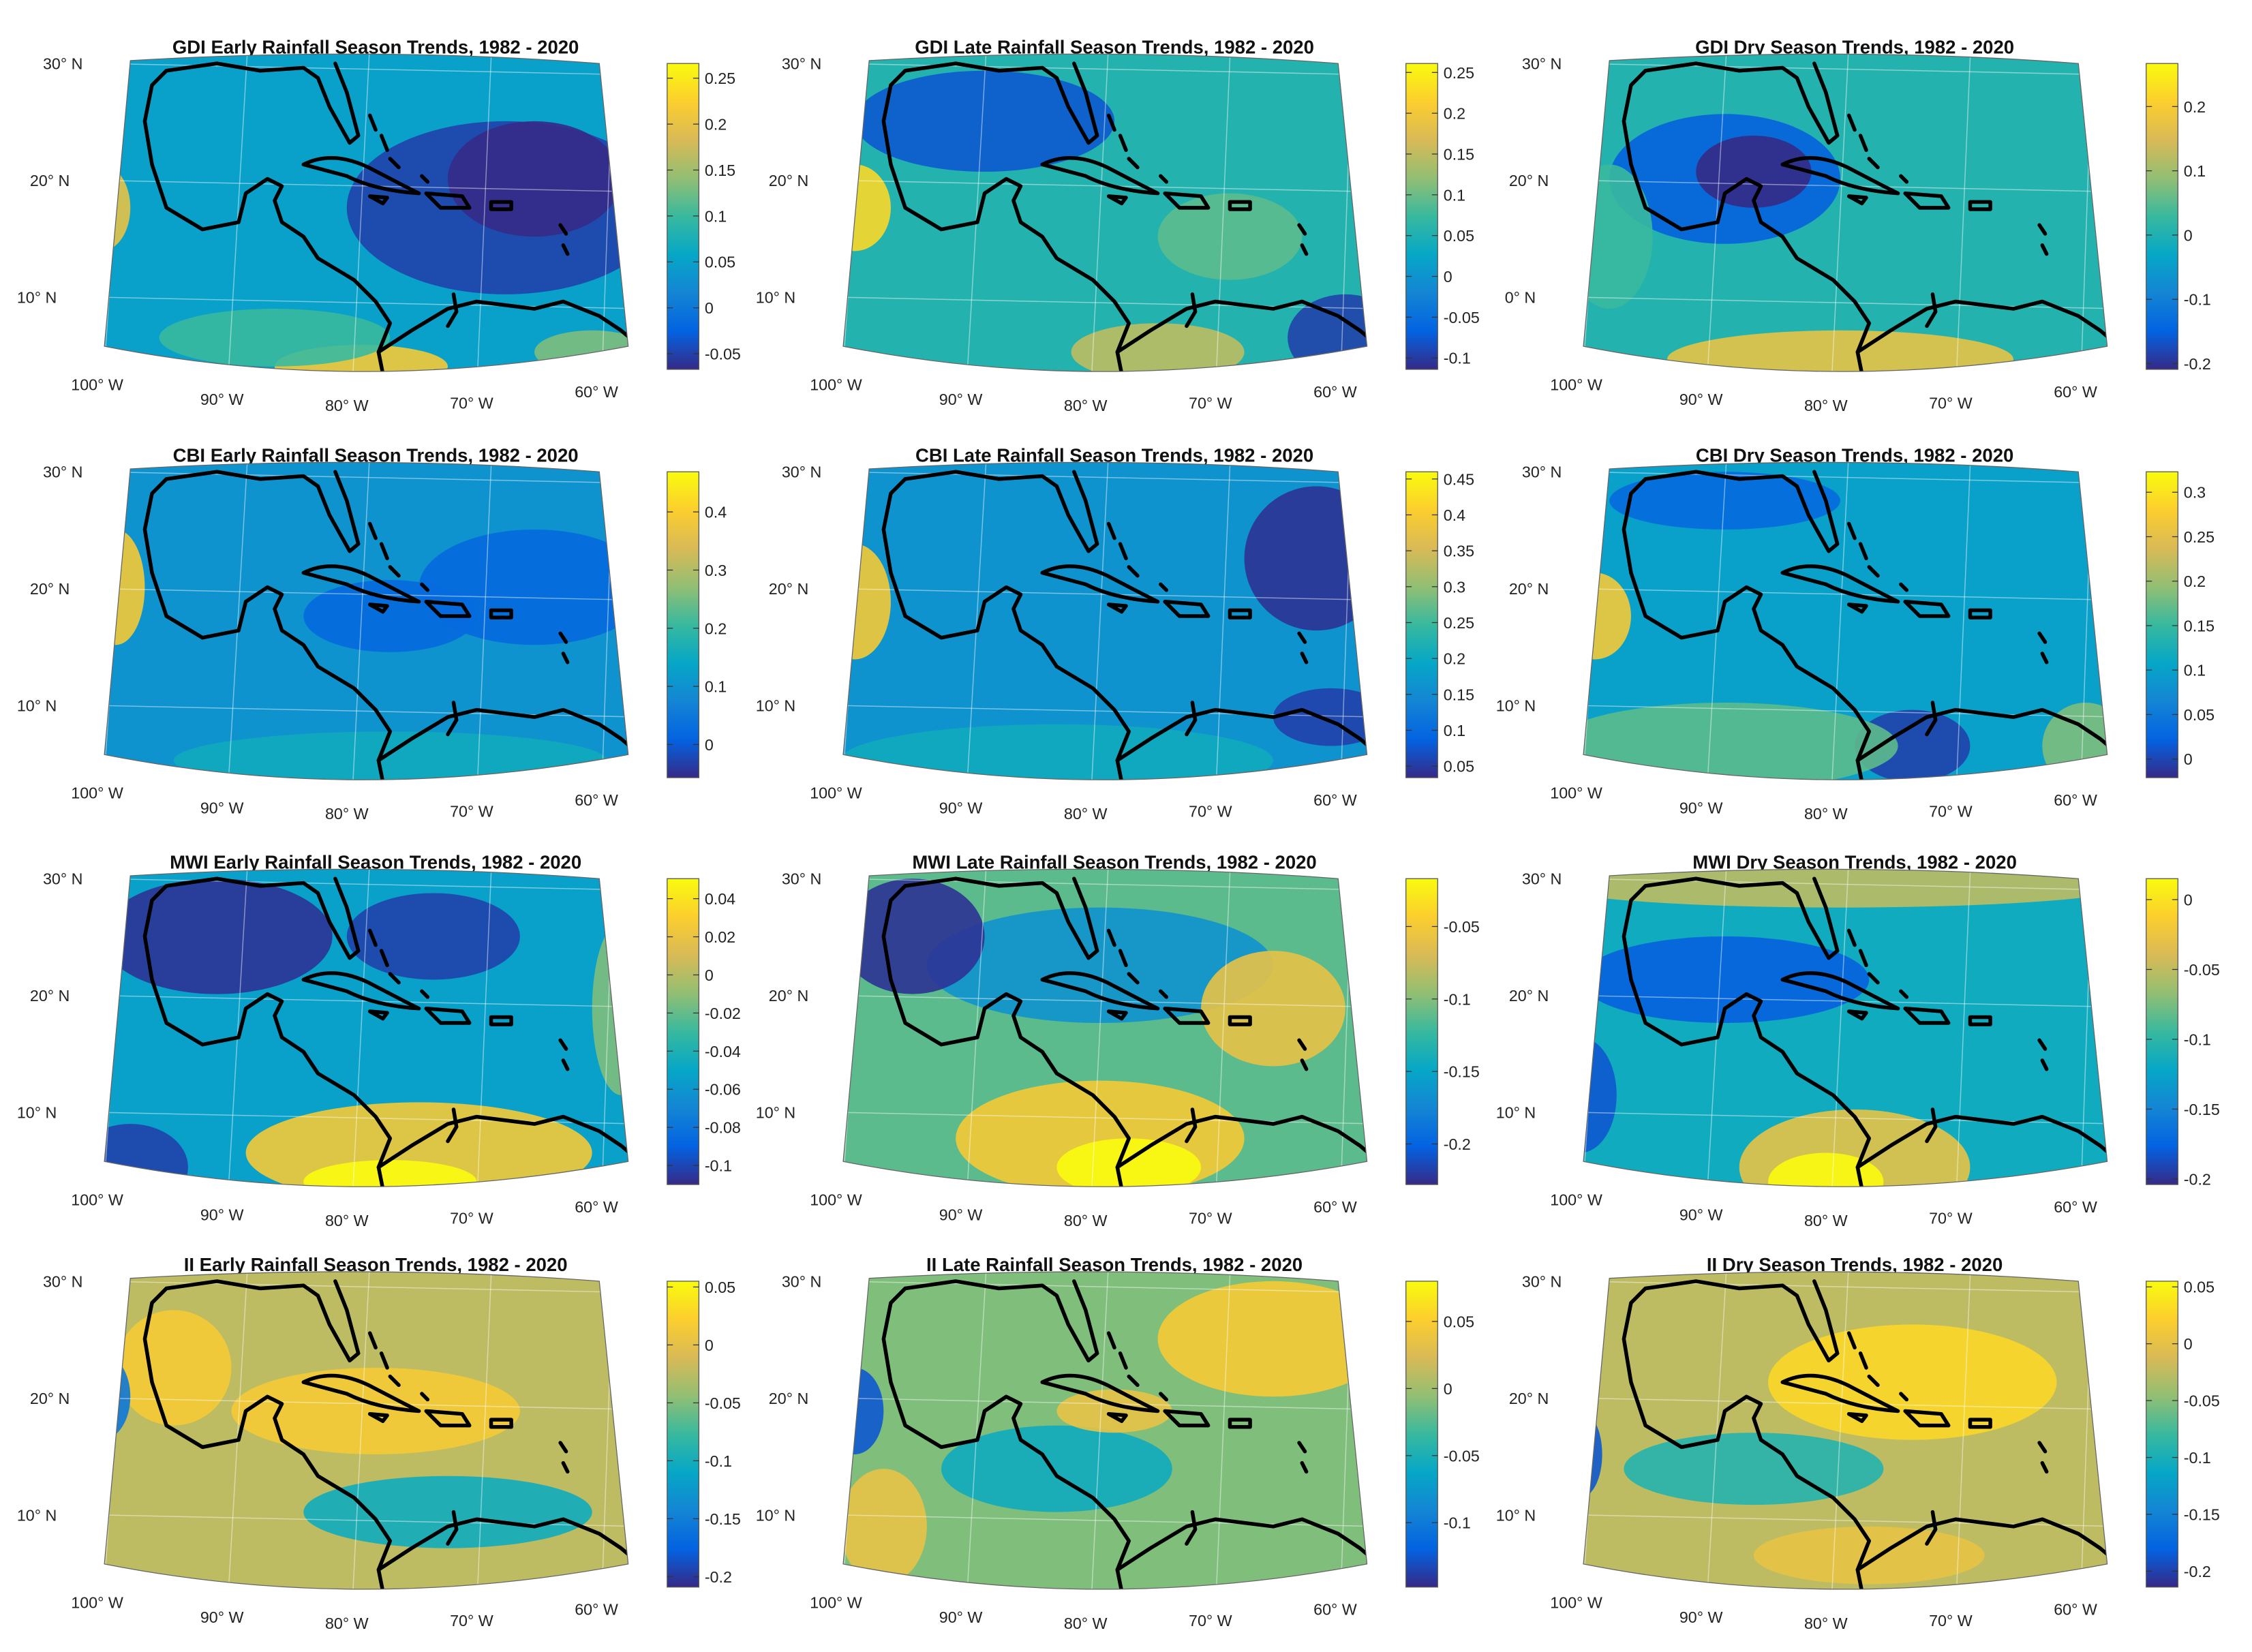 This screenshot has width=2252, height=1652. I want to click on colorbar-tick-label: 0.05, so click(2199, 715).